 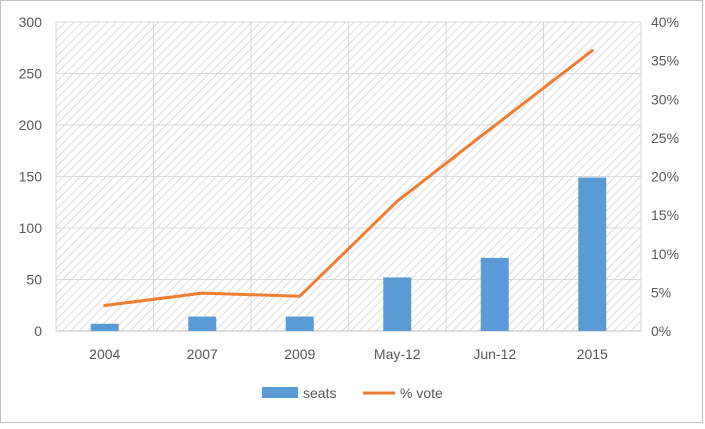 What do you see at coordinates (105, 327) in the screenshot?
I see `bar-seats-2004` at bounding box center [105, 327].